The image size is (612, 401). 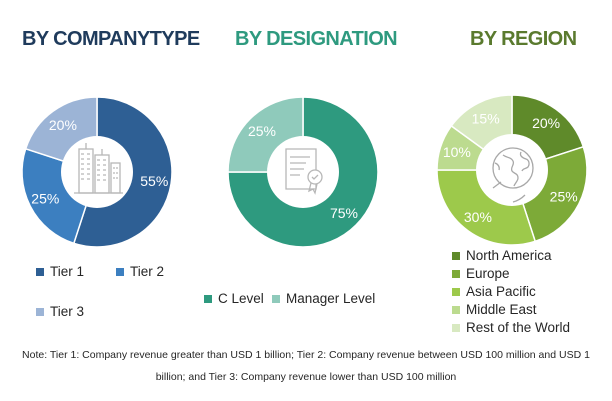 I want to click on legend-item: Manager Level, so click(x=323, y=298).